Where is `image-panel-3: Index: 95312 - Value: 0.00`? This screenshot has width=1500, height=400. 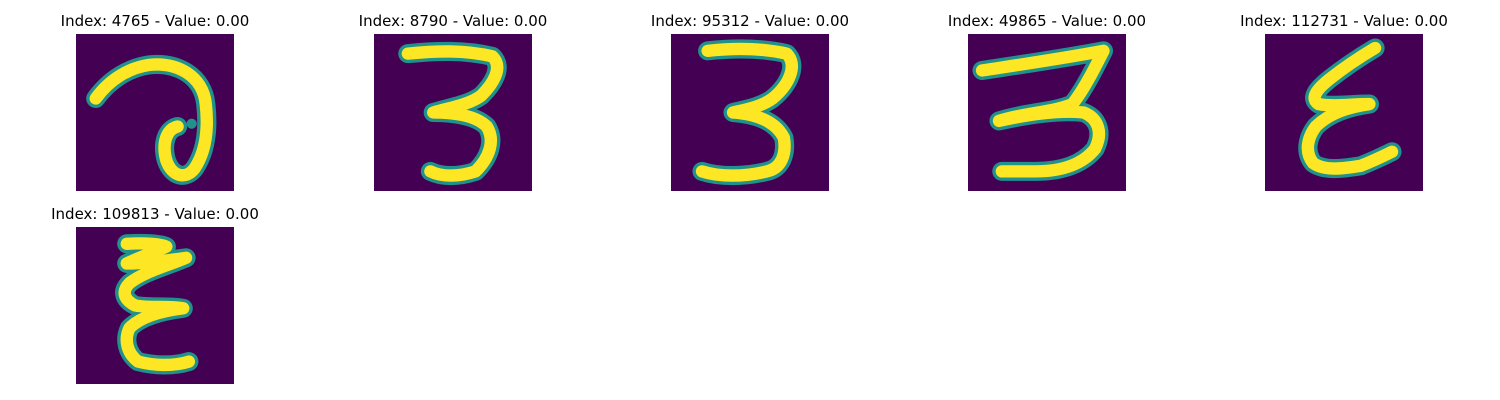 image-panel-3: Index: 95312 - Value: 0.00 is located at coordinates (750, 102).